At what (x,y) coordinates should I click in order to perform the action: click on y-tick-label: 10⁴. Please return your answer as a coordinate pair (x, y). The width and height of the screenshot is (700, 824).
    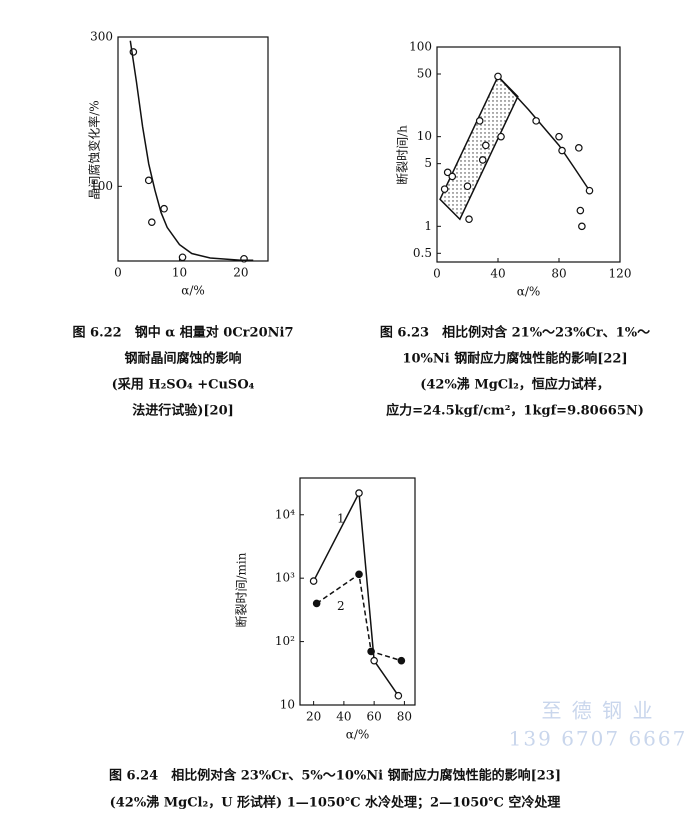
    Looking at the image, I should click on (285, 514).